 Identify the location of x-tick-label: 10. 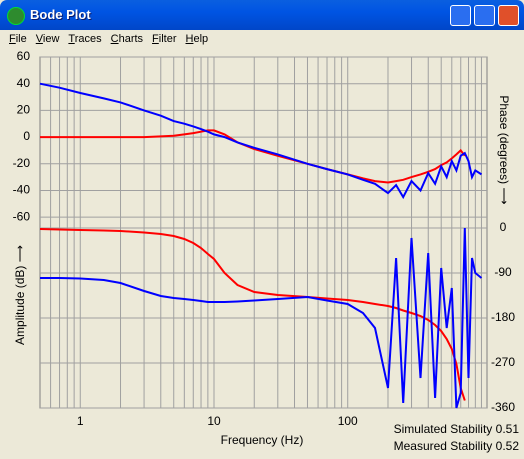
(214, 421).